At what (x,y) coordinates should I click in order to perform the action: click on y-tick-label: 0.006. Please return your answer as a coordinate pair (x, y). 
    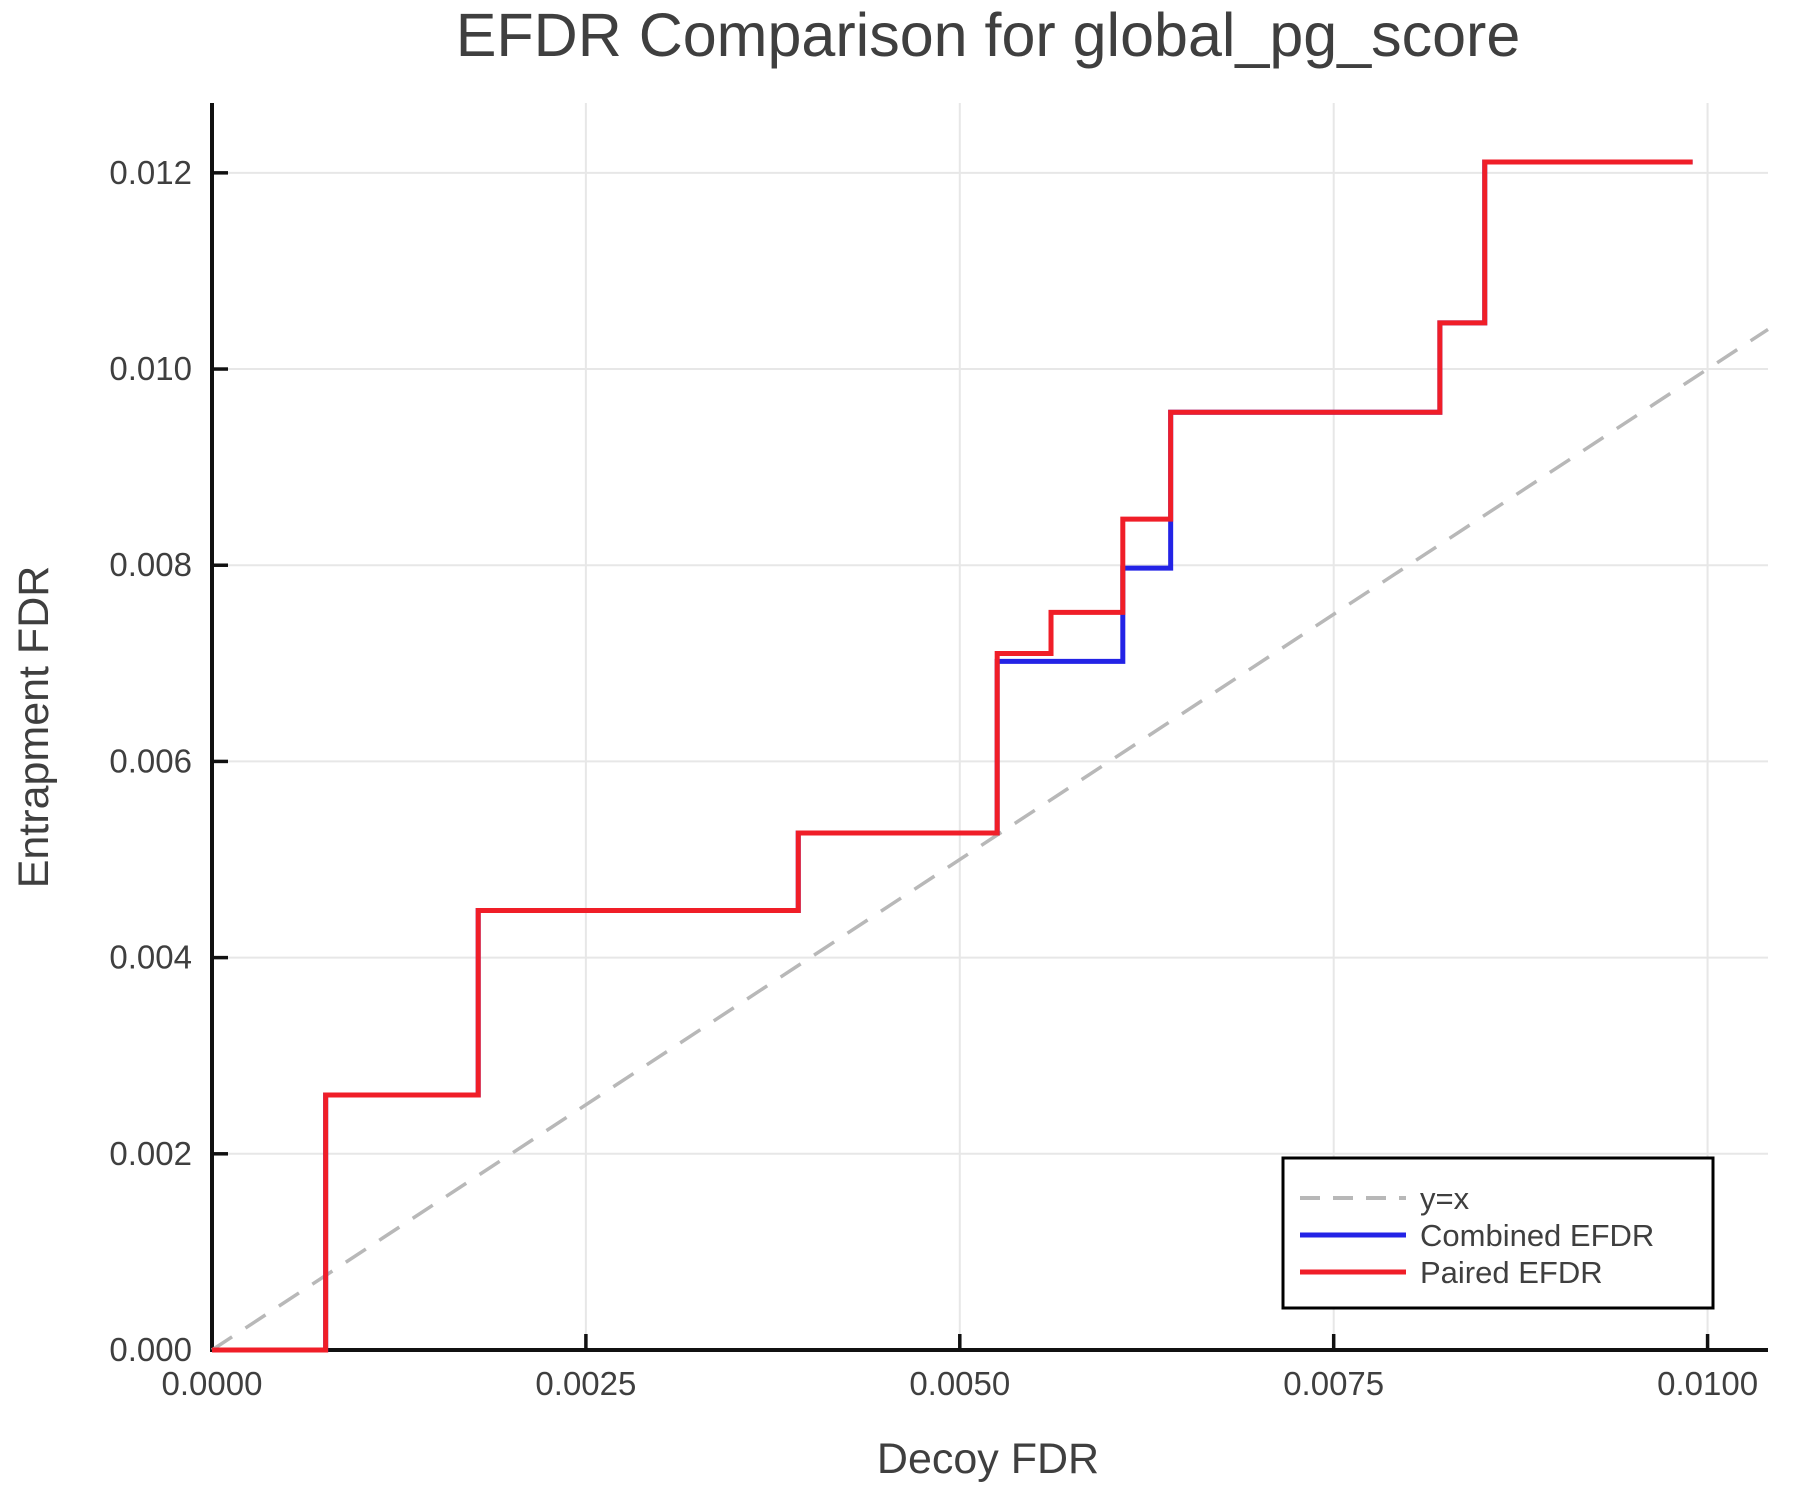
    Looking at the image, I should click on (150, 760).